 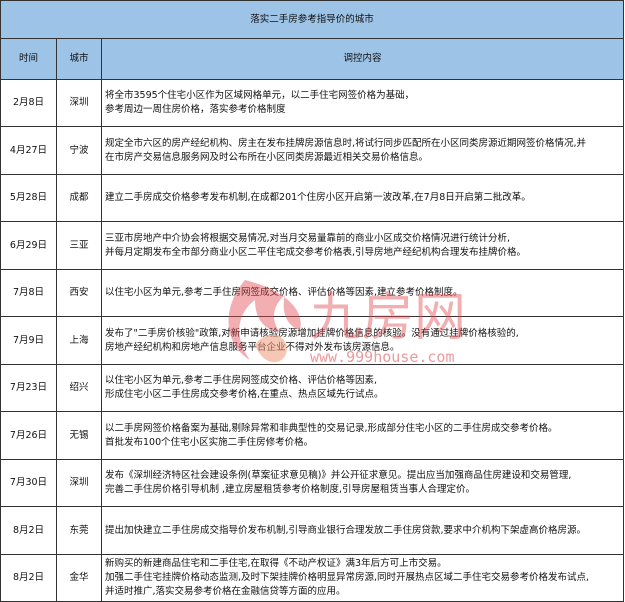 I want to click on table-title: 落实二手房参考指导价的城市, so click(x=312, y=19).